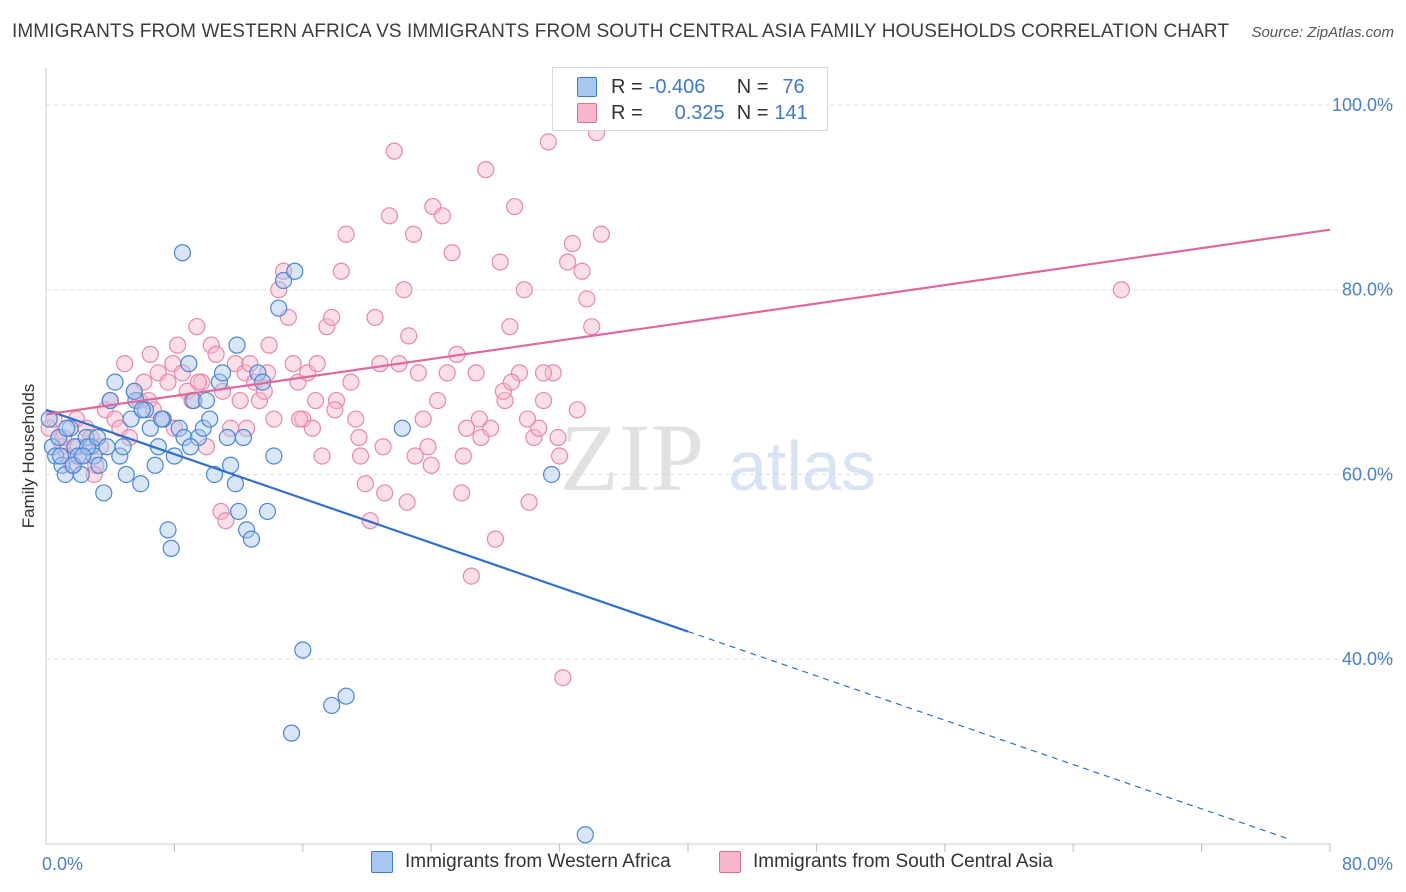  Describe the element at coordinates (62, 864) in the screenshot. I see `x-tick-label-min: 0.0%` at that location.